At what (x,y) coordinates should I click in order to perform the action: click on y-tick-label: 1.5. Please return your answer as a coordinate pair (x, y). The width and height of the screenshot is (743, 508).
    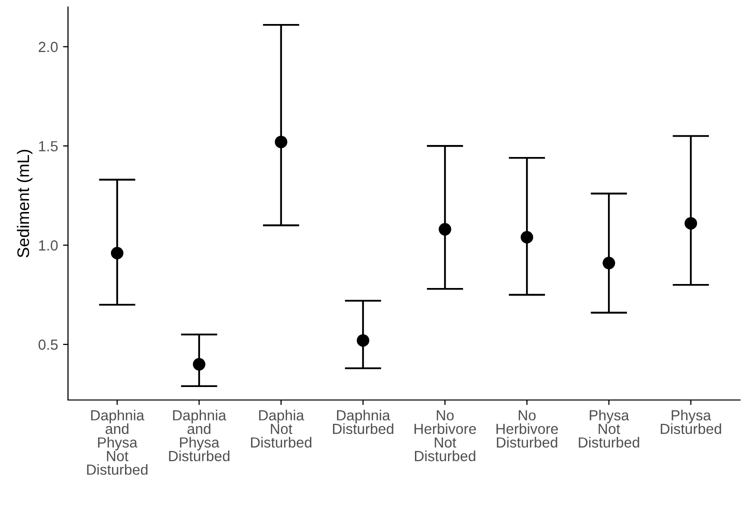
    Looking at the image, I should click on (48, 146).